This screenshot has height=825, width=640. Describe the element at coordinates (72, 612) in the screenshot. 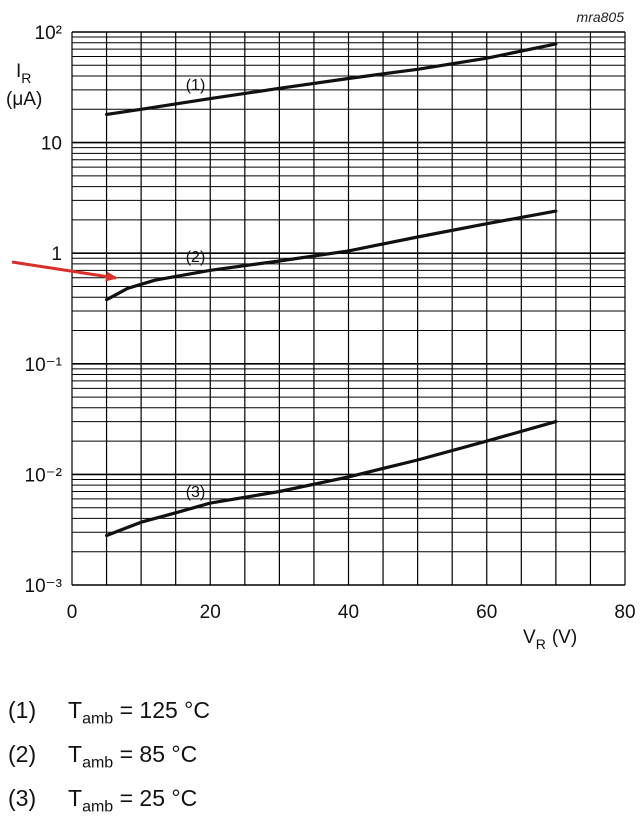

I see `x-tick-label: 0` at that location.